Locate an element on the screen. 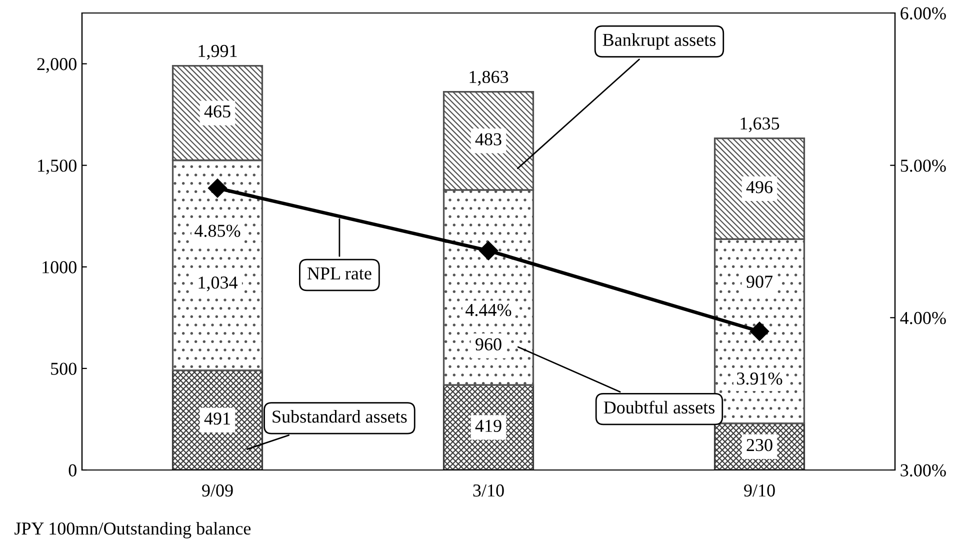  data-label: 230 is located at coordinates (759, 445).